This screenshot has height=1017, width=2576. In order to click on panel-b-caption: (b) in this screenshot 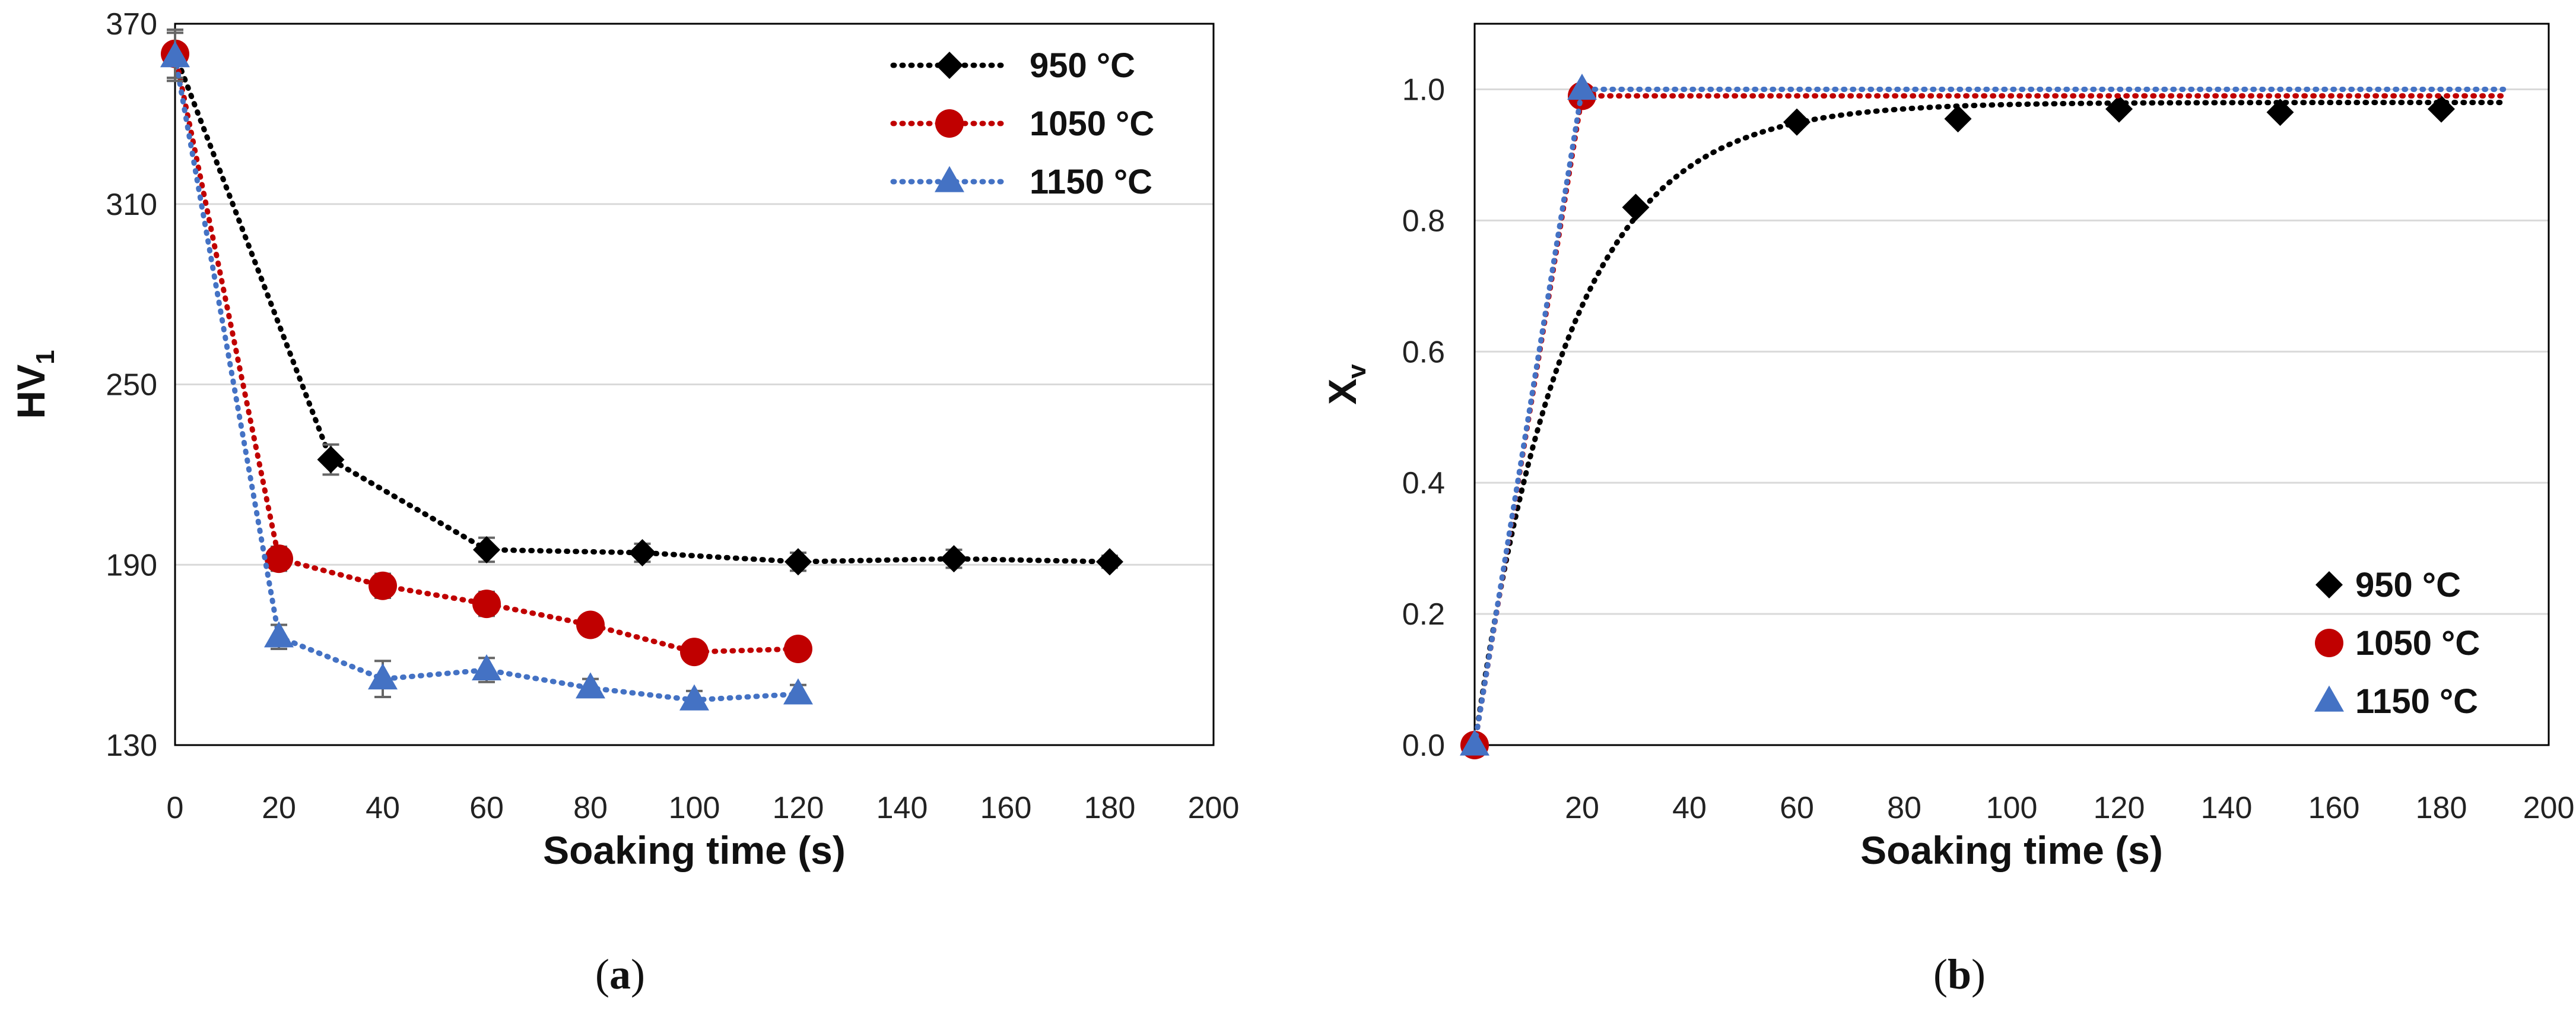, I will do `click(1959, 975)`.